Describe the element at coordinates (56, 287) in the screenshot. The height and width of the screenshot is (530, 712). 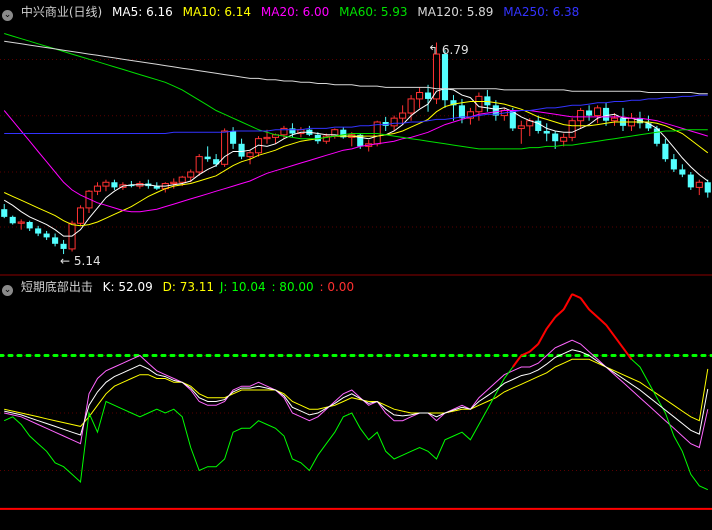
I see `indicator-title: 短期底部出击` at that location.